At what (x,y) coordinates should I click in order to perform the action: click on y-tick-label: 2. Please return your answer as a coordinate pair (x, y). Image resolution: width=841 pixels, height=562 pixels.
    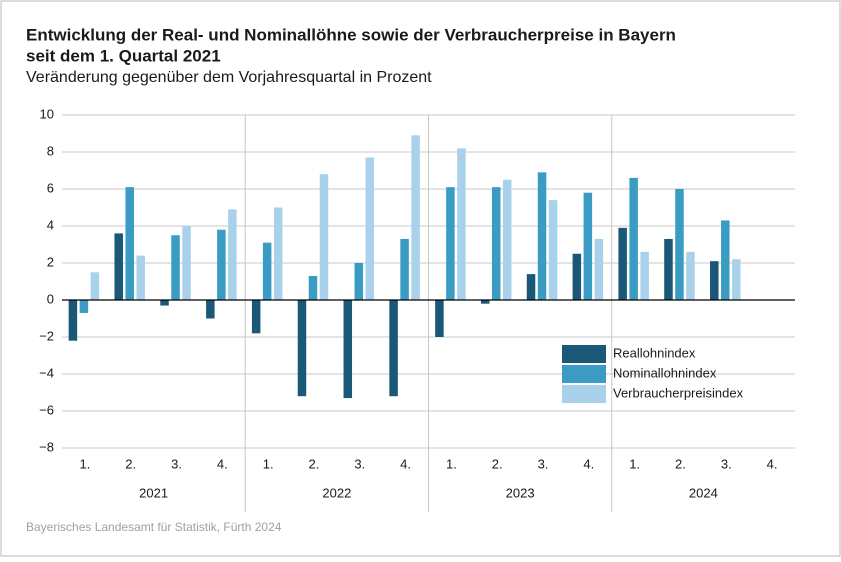
    Looking at the image, I should click on (50, 261).